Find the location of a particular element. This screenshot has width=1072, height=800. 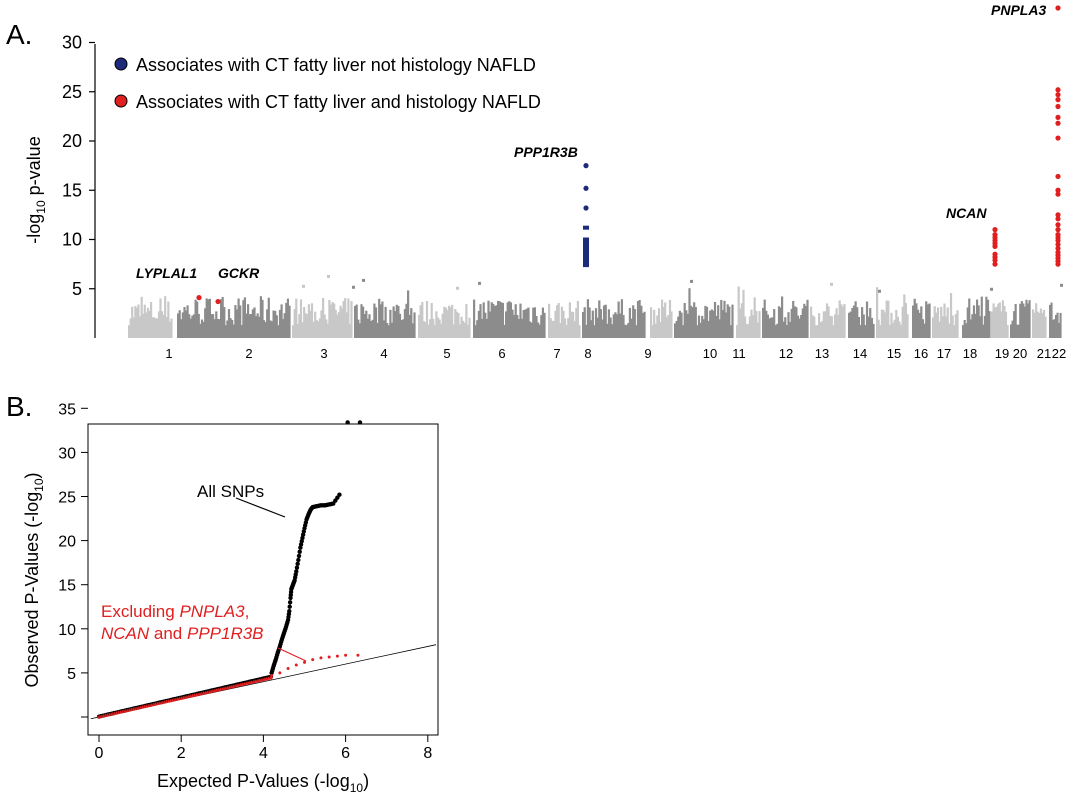

chromosome-label: 13 is located at coordinates (822, 353).